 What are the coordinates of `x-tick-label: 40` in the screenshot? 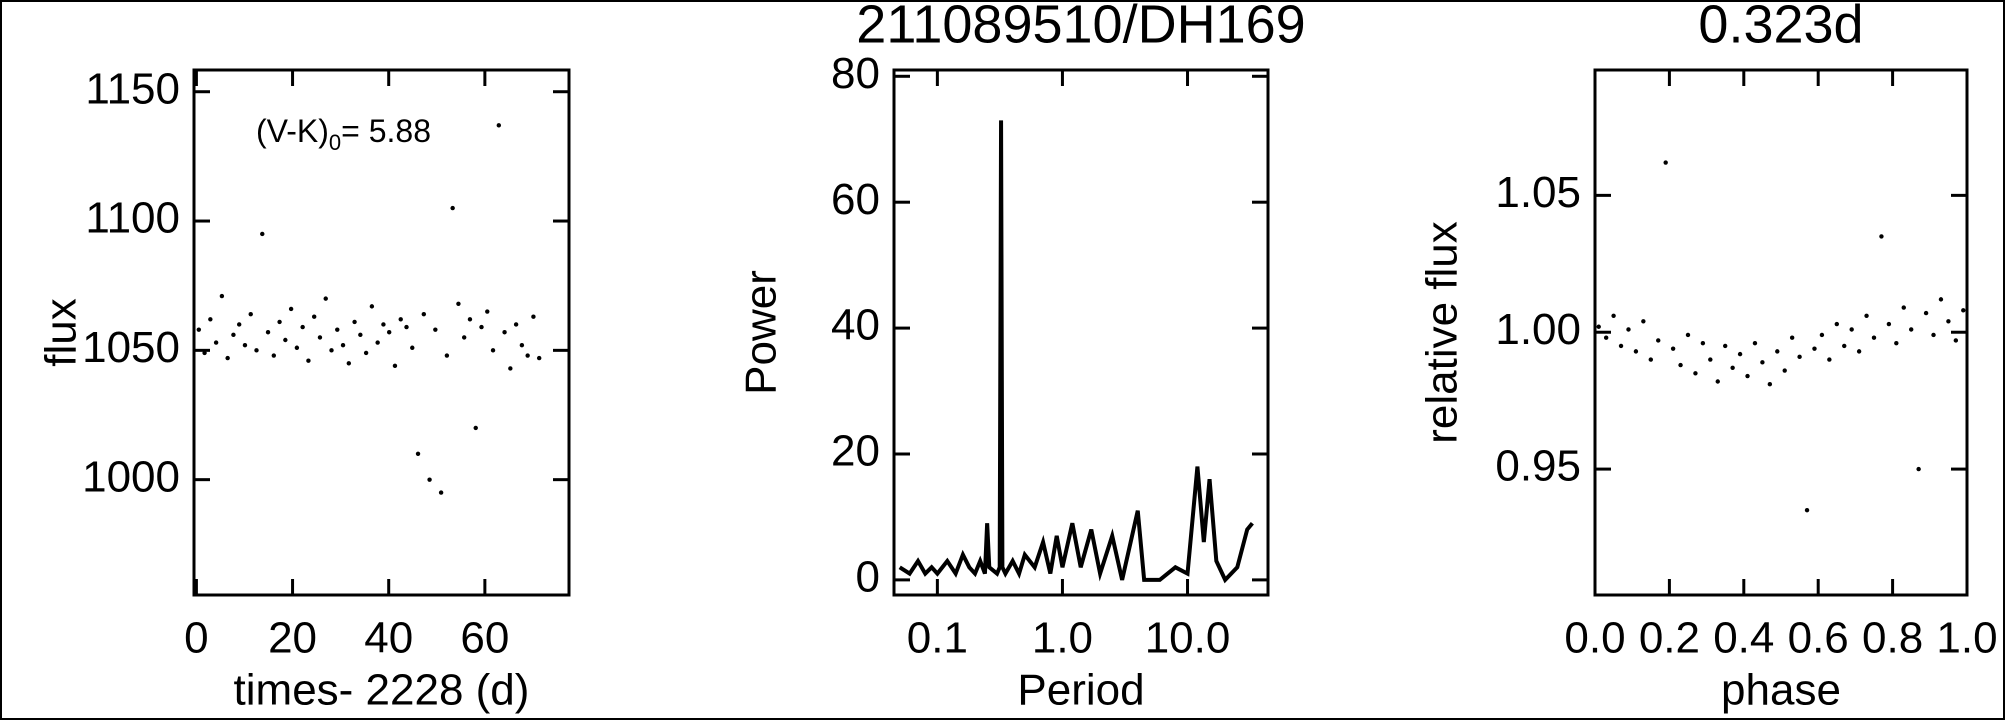 It's located at (388, 638).